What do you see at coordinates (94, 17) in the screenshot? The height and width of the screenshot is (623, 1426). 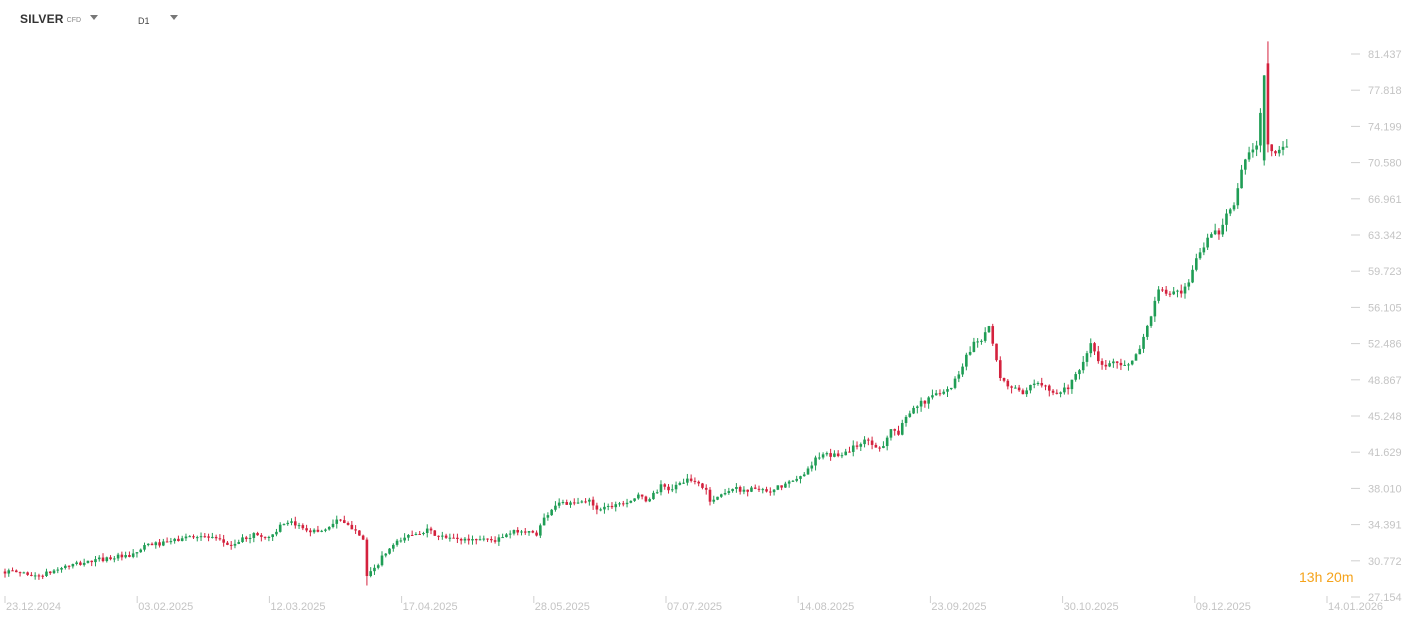 I see `symbol-dropdown-chevron-down-icon` at bounding box center [94, 17].